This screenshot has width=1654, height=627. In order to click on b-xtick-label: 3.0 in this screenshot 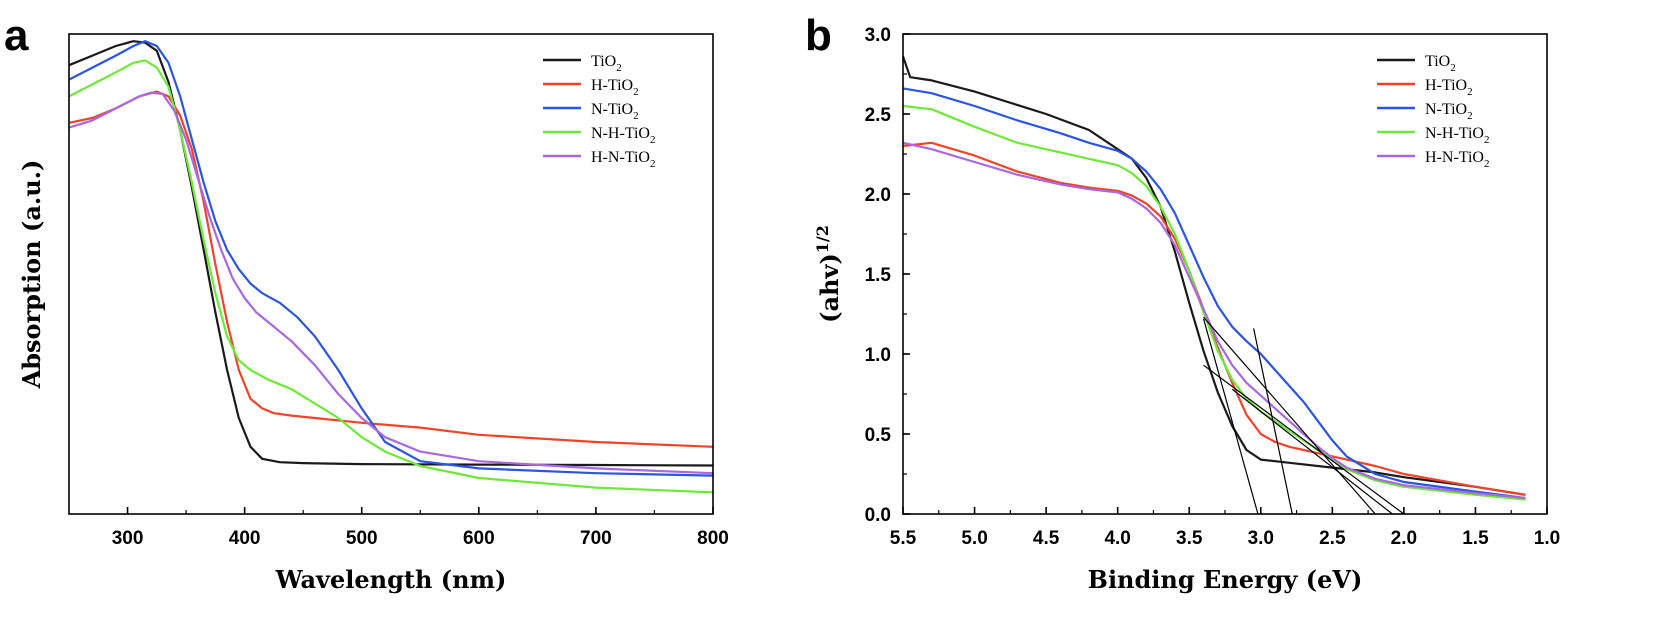, I will do `click(1261, 538)`.